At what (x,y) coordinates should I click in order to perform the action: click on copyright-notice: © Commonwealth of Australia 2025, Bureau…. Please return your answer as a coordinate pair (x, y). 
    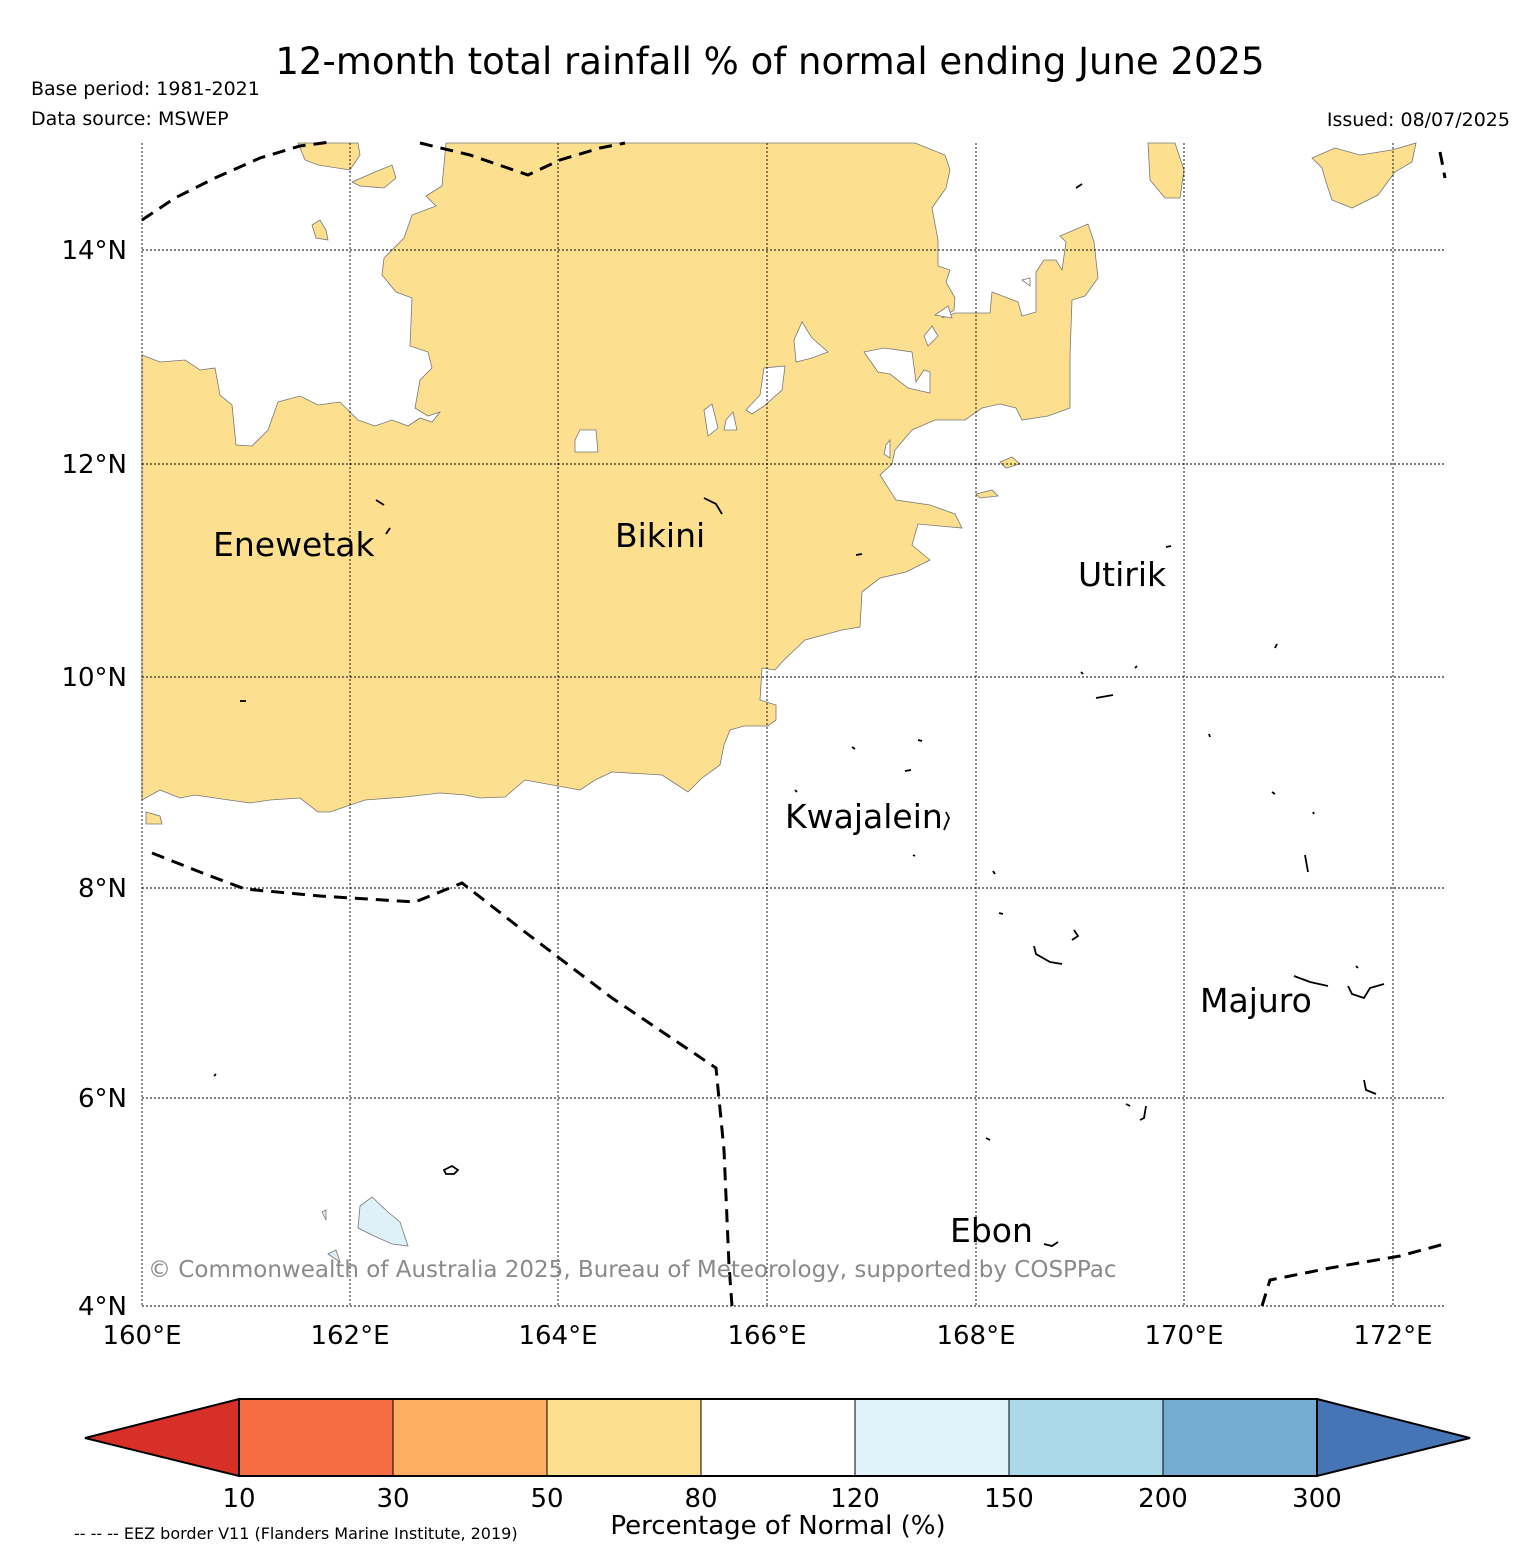
    Looking at the image, I should click on (632, 1270).